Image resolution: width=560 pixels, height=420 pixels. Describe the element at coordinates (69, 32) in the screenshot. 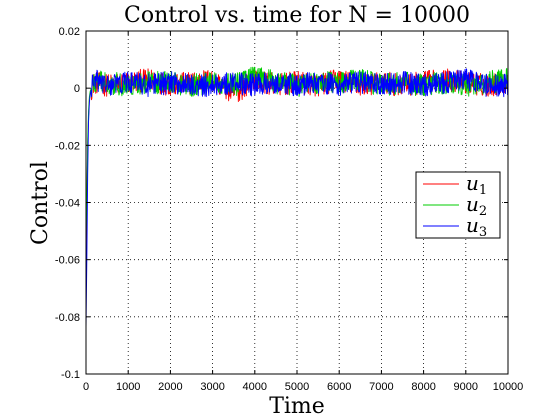

I see `y-tick-label: 0.02` at that location.